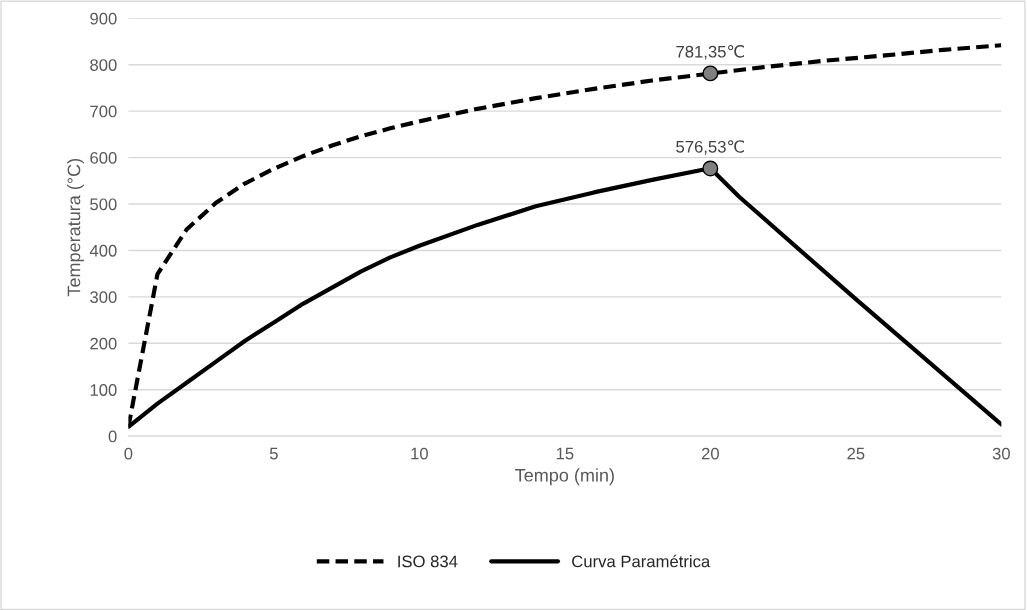 The height and width of the screenshot is (610, 1027). Describe the element at coordinates (103, 204) in the screenshot. I see `y-tick-label: 500` at that location.